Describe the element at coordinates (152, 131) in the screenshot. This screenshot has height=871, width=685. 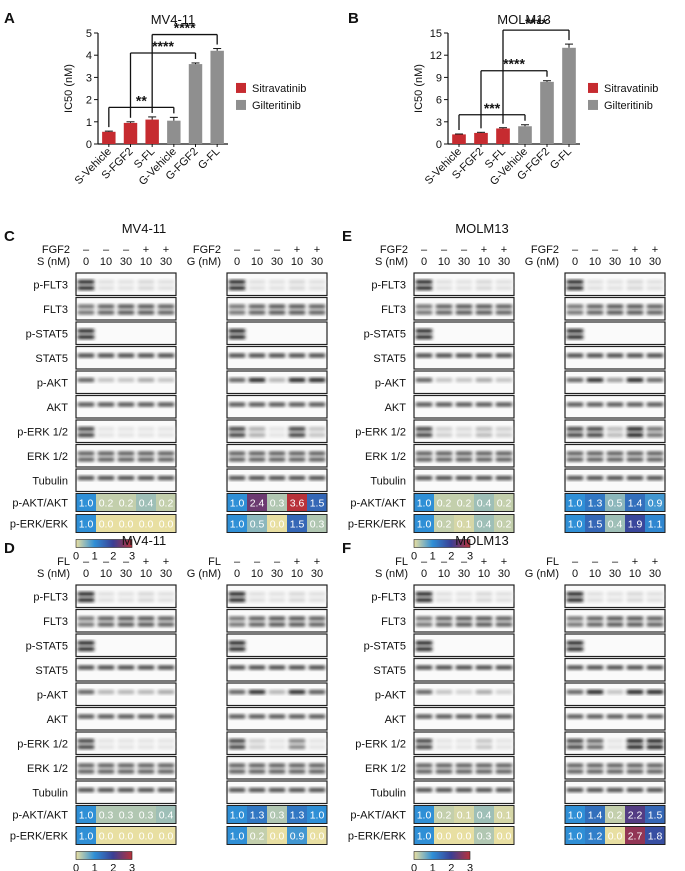
I see `bar-S-FL` at that location.